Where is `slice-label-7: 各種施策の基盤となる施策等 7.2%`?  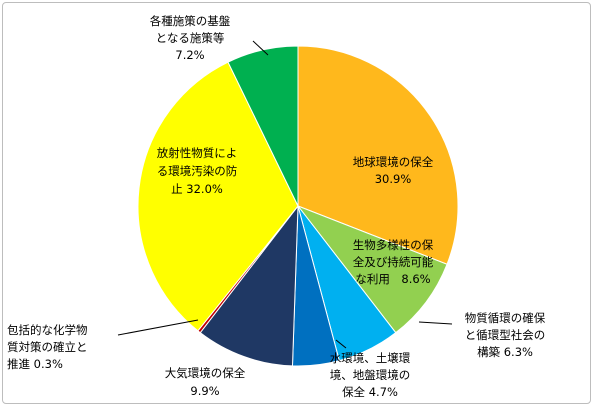 slice-label-7: 各種施策の基盤となる施策等 7.2% is located at coordinates (190, 38).